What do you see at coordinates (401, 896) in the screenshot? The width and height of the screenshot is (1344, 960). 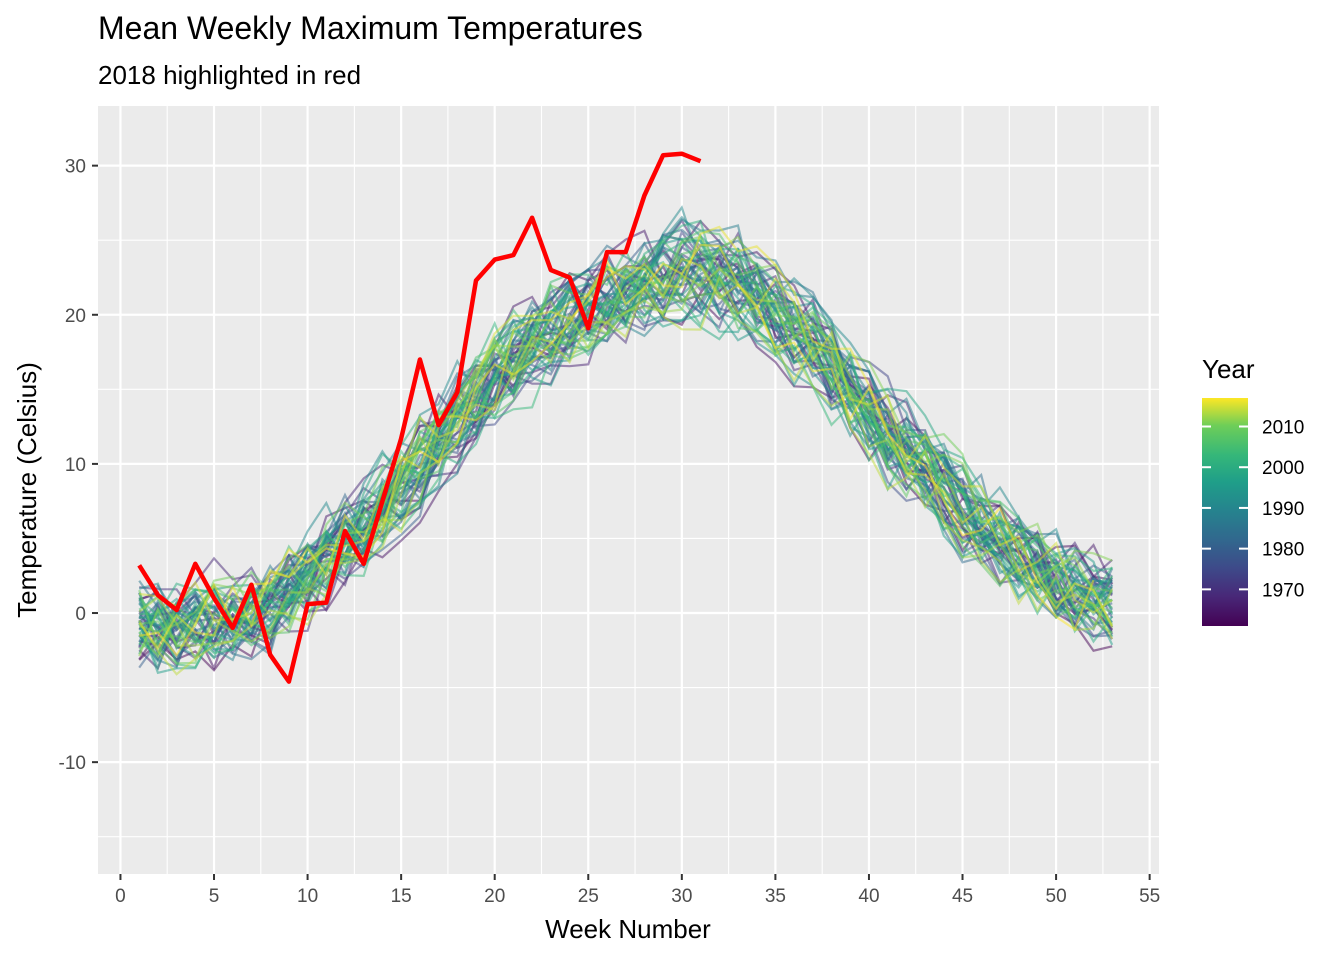 I see `x-tick-label: 15` at bounding box center [401, 896].